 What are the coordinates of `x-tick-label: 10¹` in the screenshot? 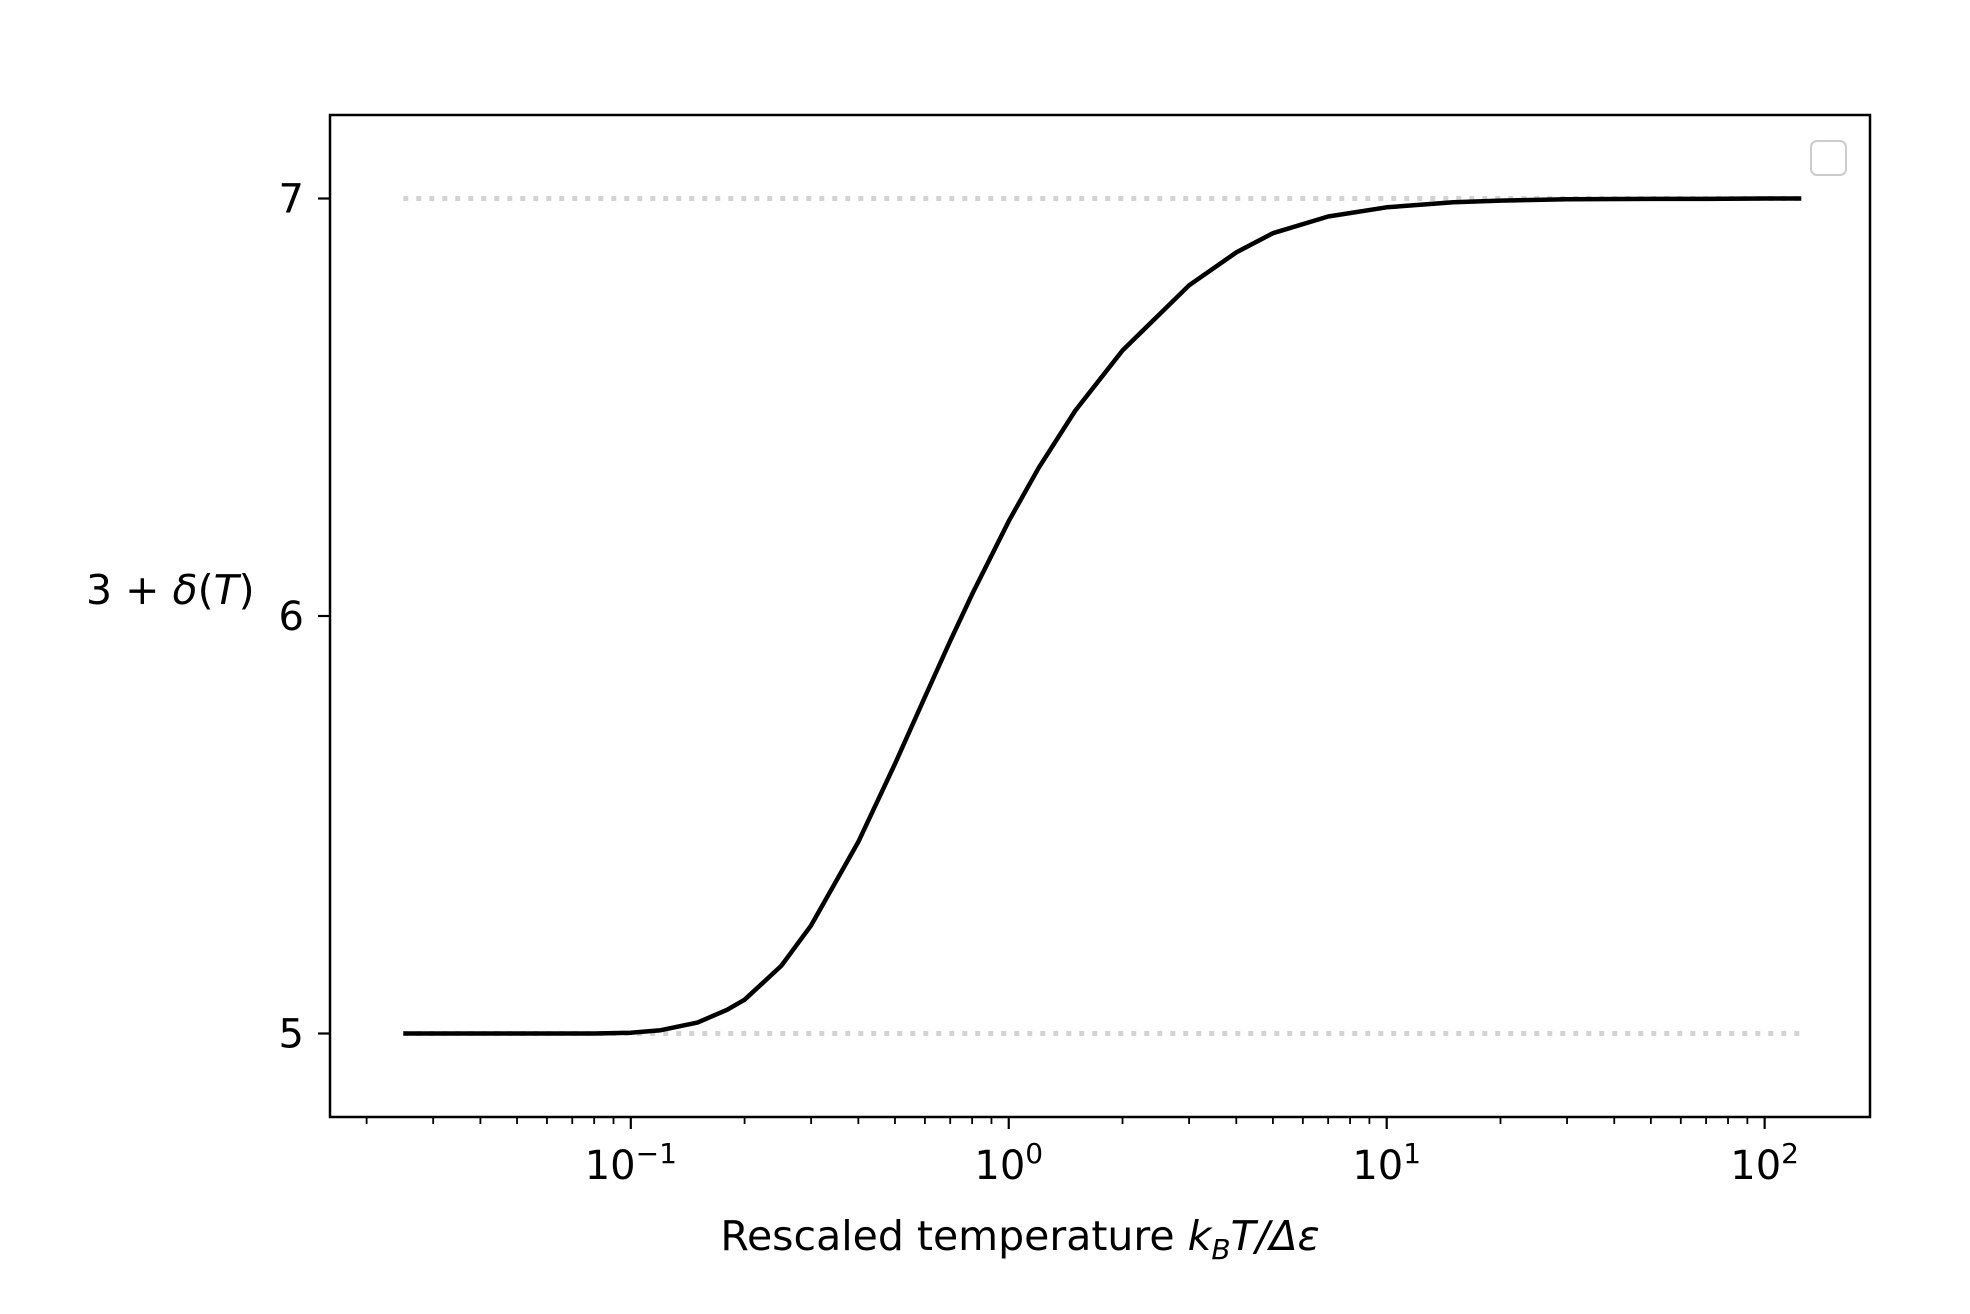 It's located at (1386, 1163).